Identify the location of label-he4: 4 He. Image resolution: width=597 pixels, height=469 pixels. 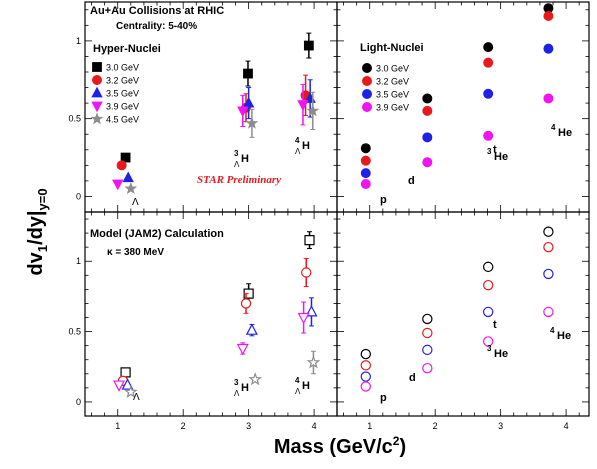
(560, 334).